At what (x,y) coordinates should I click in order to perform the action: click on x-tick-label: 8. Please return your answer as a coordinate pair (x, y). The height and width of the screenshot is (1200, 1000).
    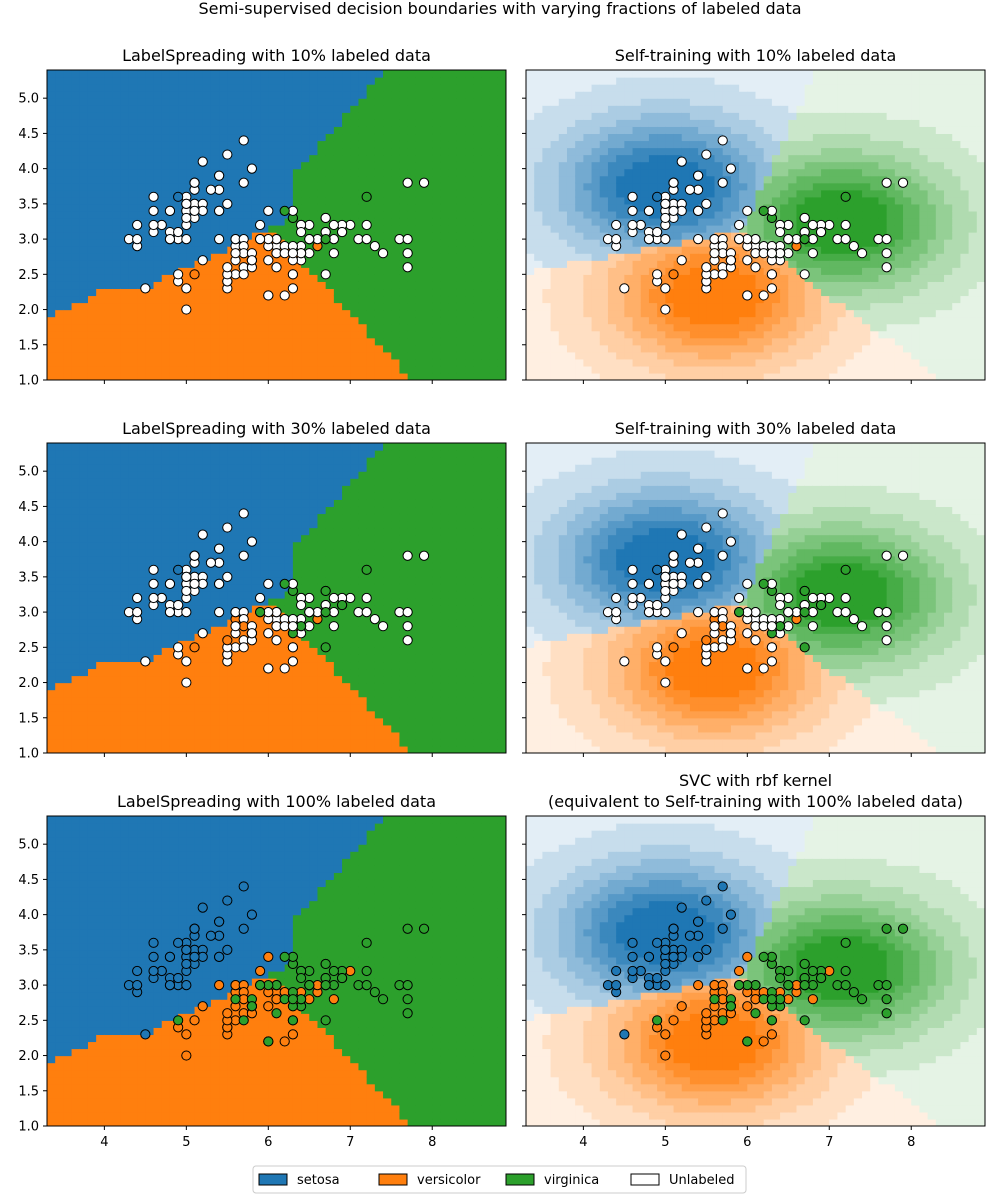
    Looking at the image, I should click on (432, 1142).